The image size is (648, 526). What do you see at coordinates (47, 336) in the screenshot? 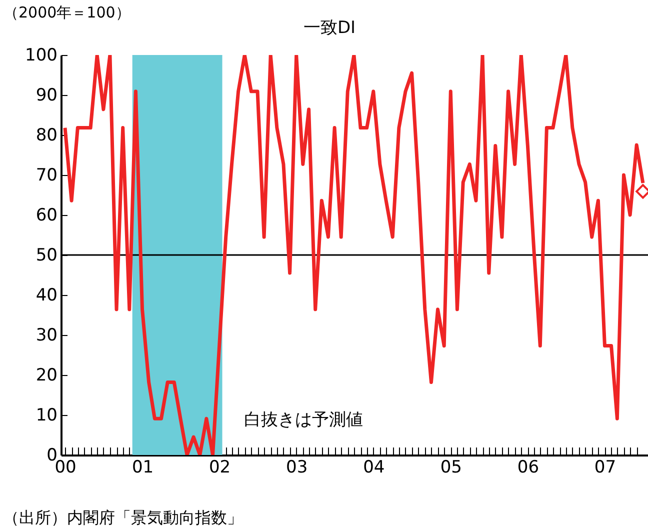
I see `y-tick-label: 30` at bounding box center [47, 336].